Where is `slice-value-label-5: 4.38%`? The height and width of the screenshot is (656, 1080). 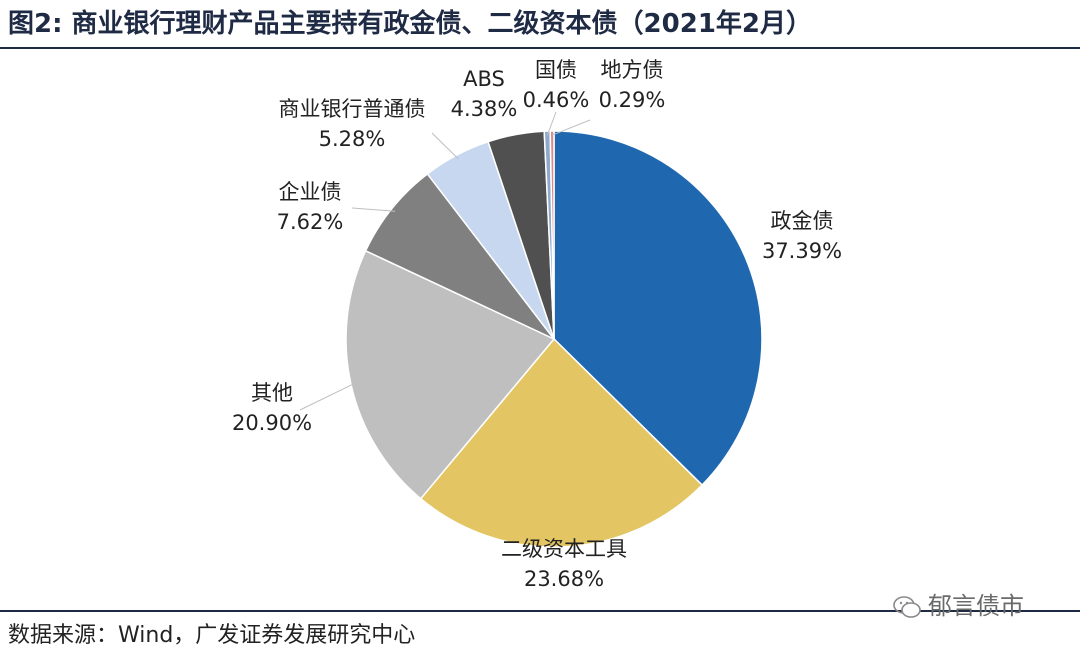
slice-value-label-5: 4.38% is located at coordinates (484, 109).